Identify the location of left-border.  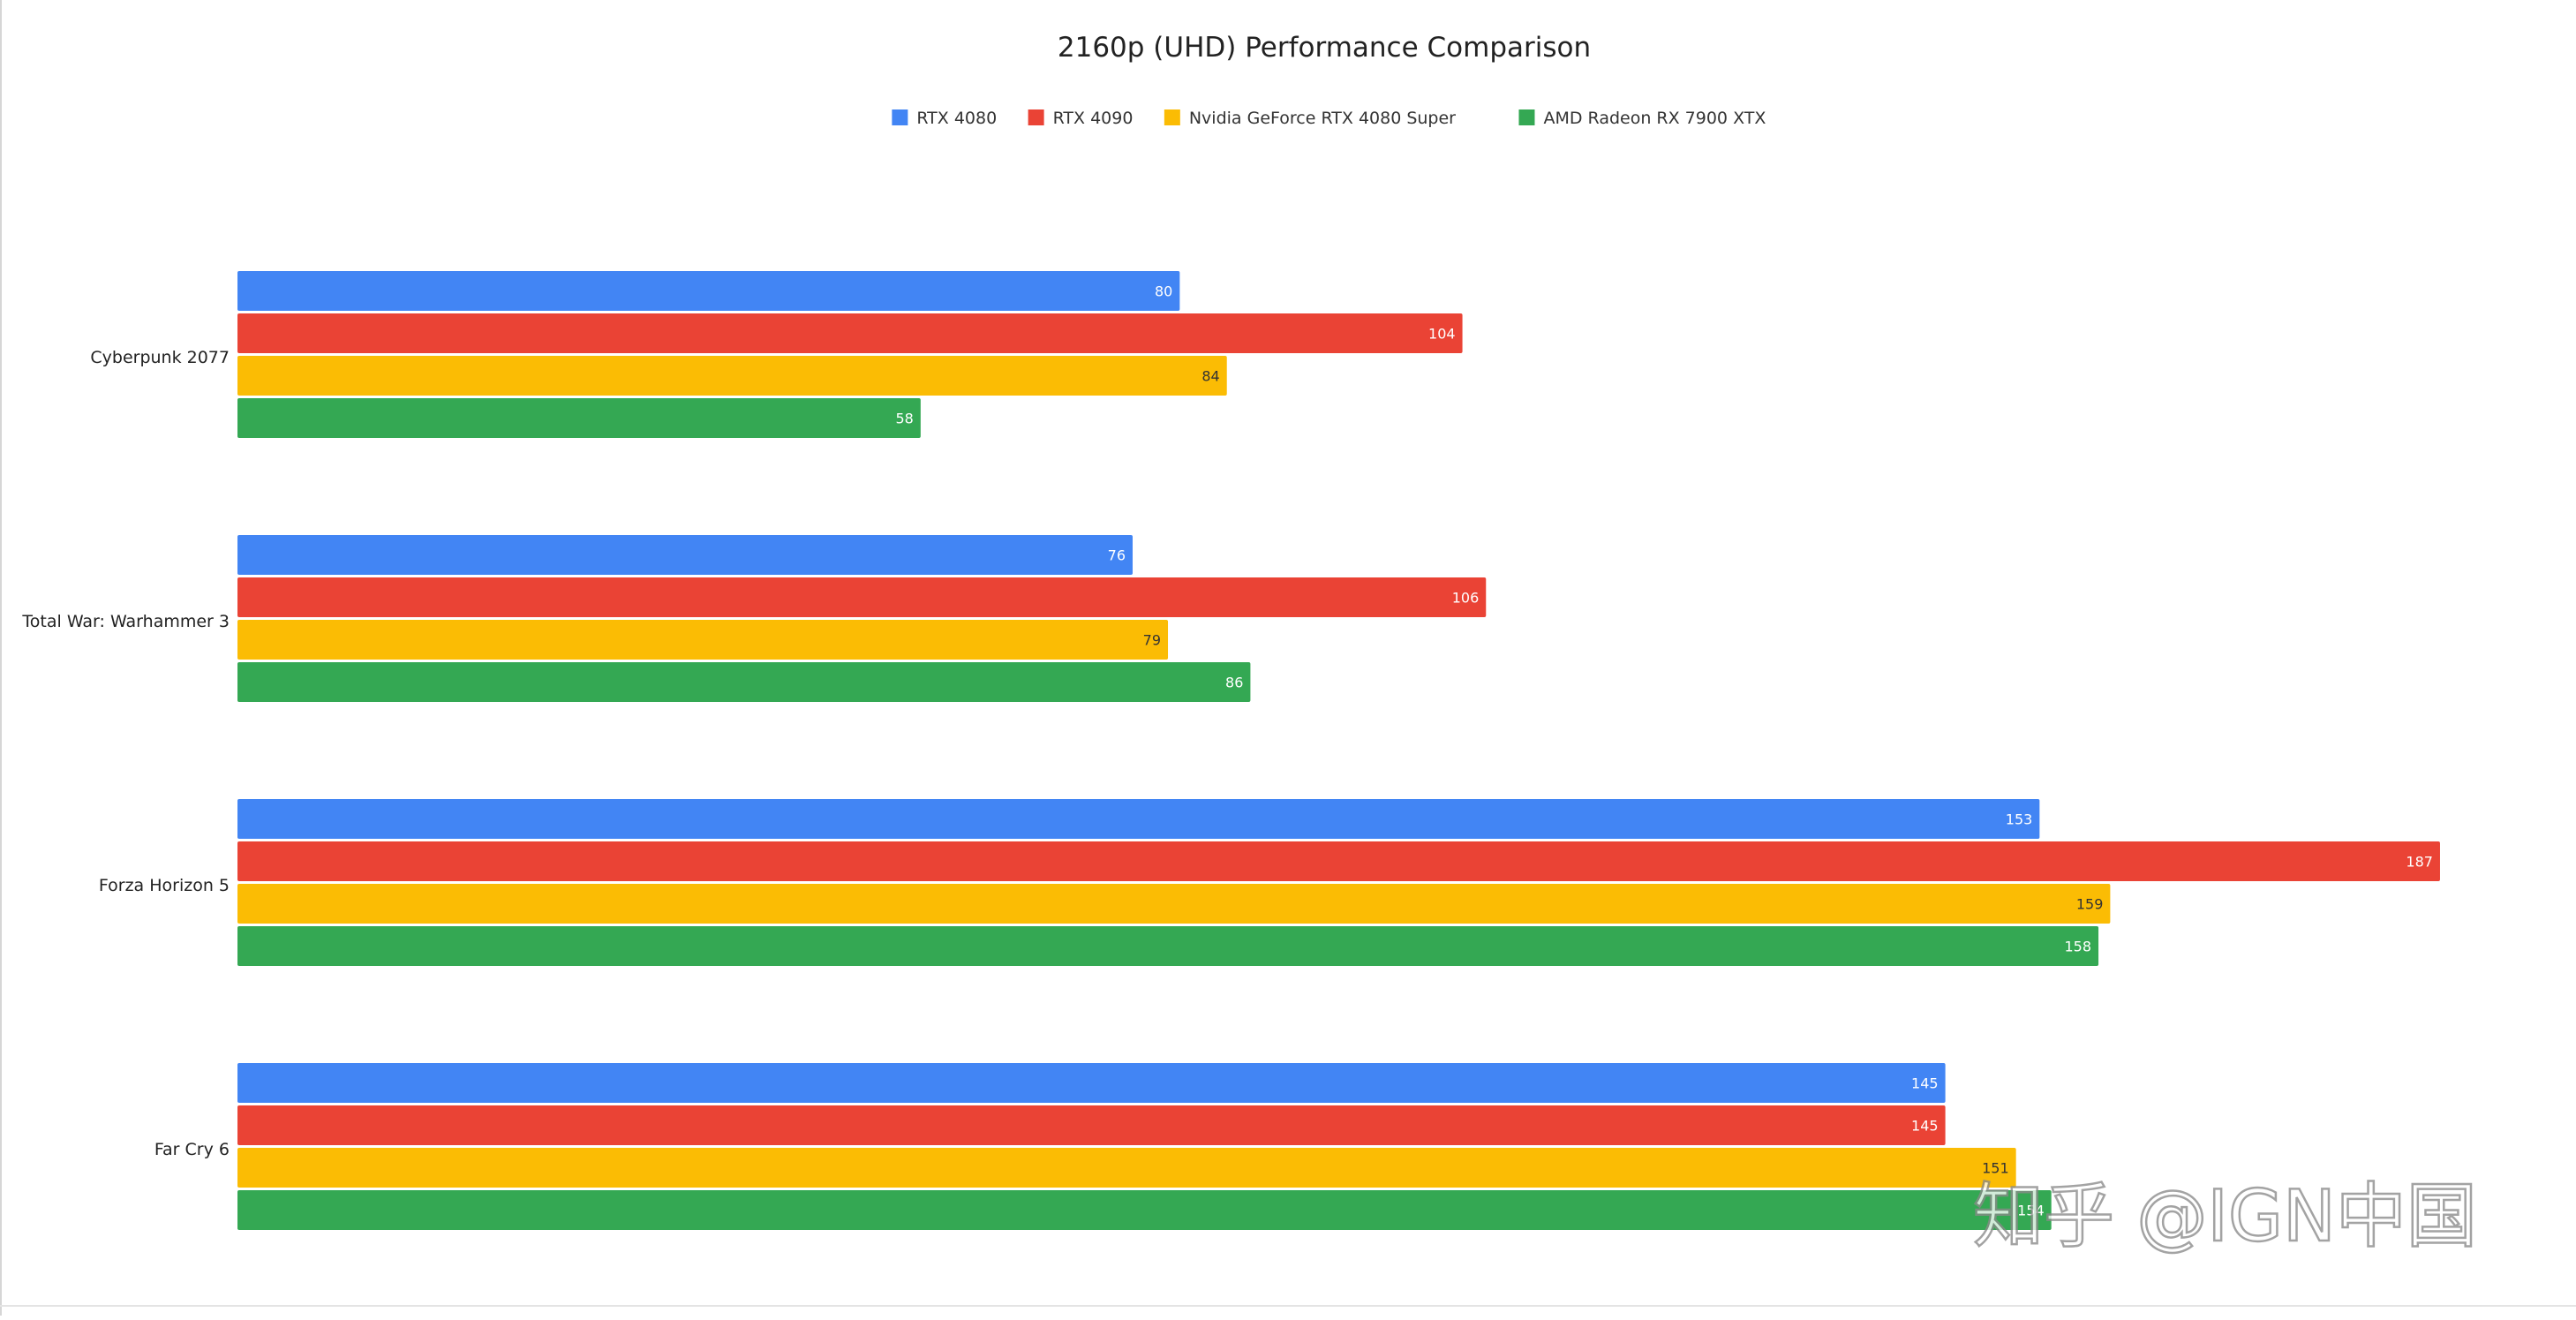
(1, 658).